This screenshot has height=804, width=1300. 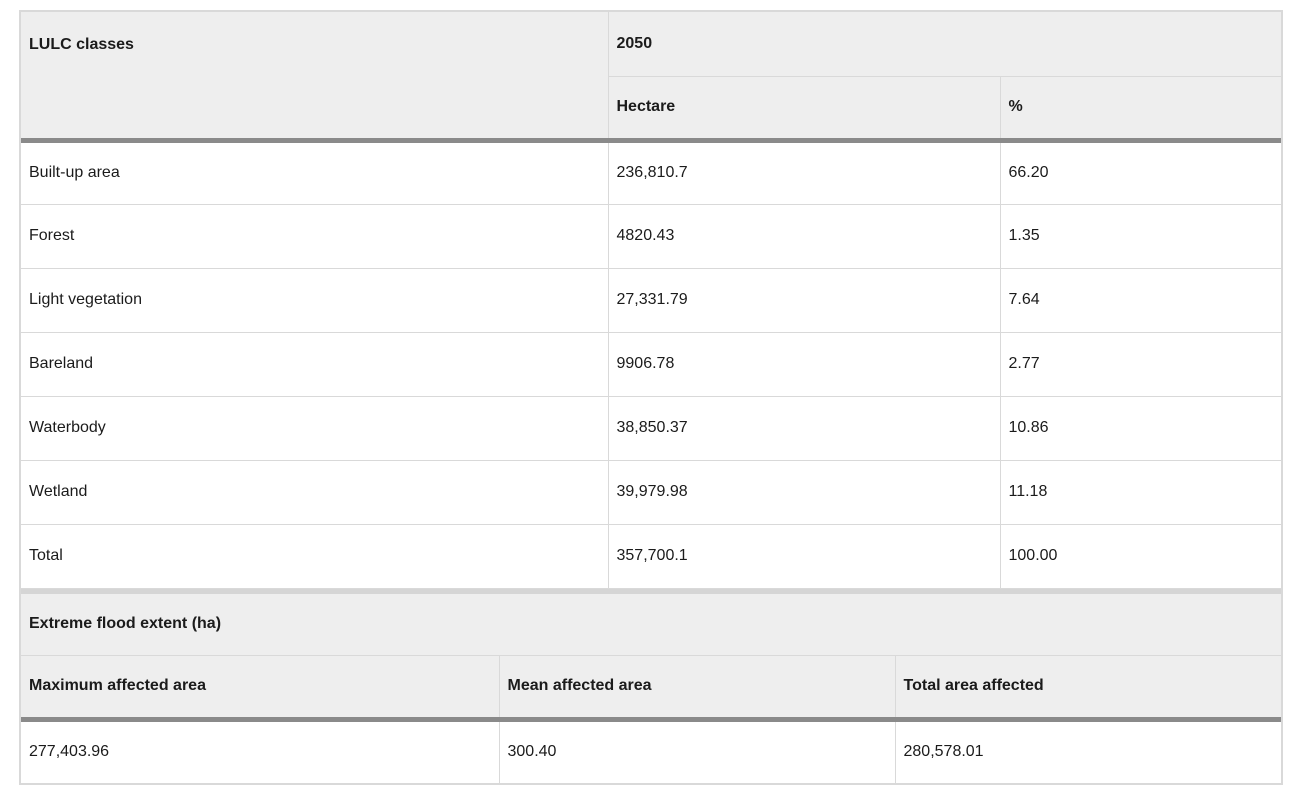 I want to click on class-label: Waterbody, so click(x=315, y=428).